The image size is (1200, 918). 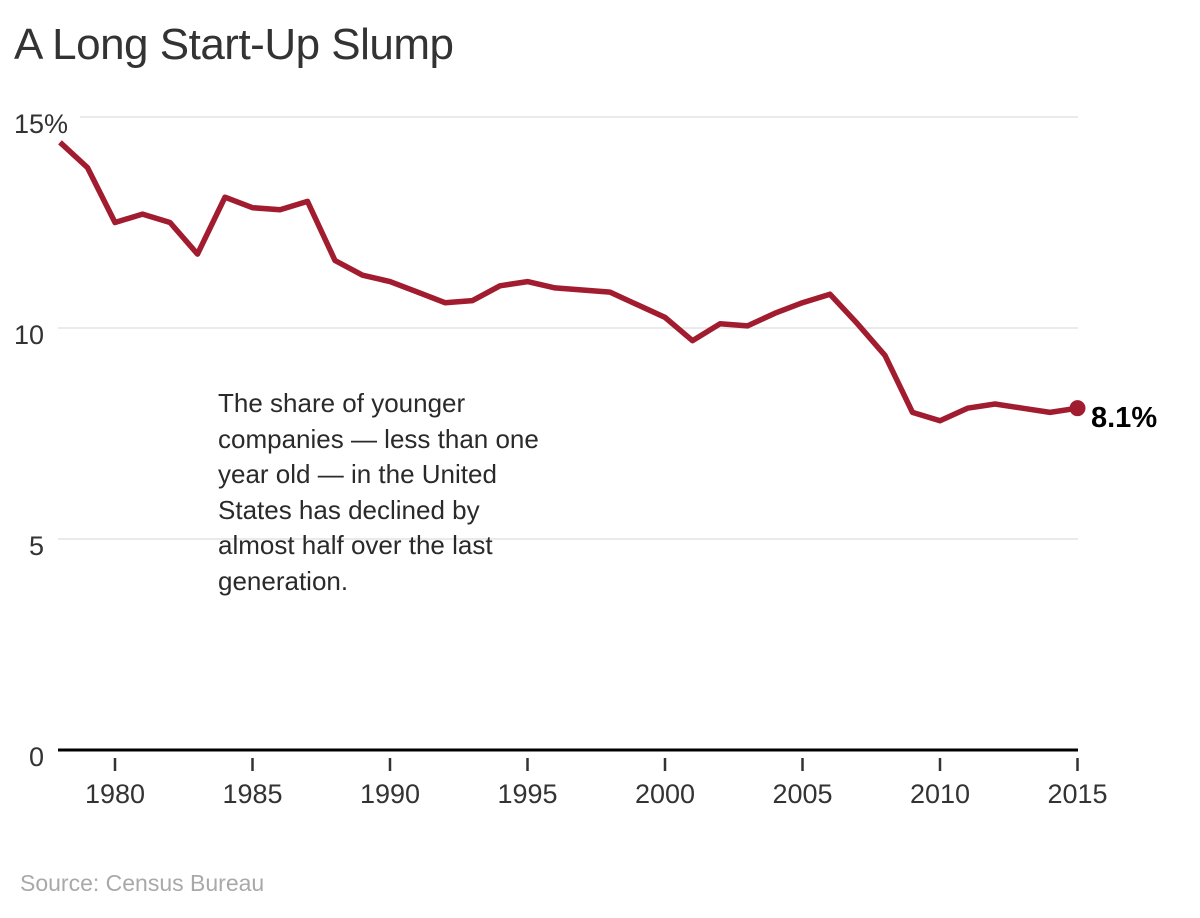 I want to click on x-tick-label: 2000, so click(x=665, y=794).